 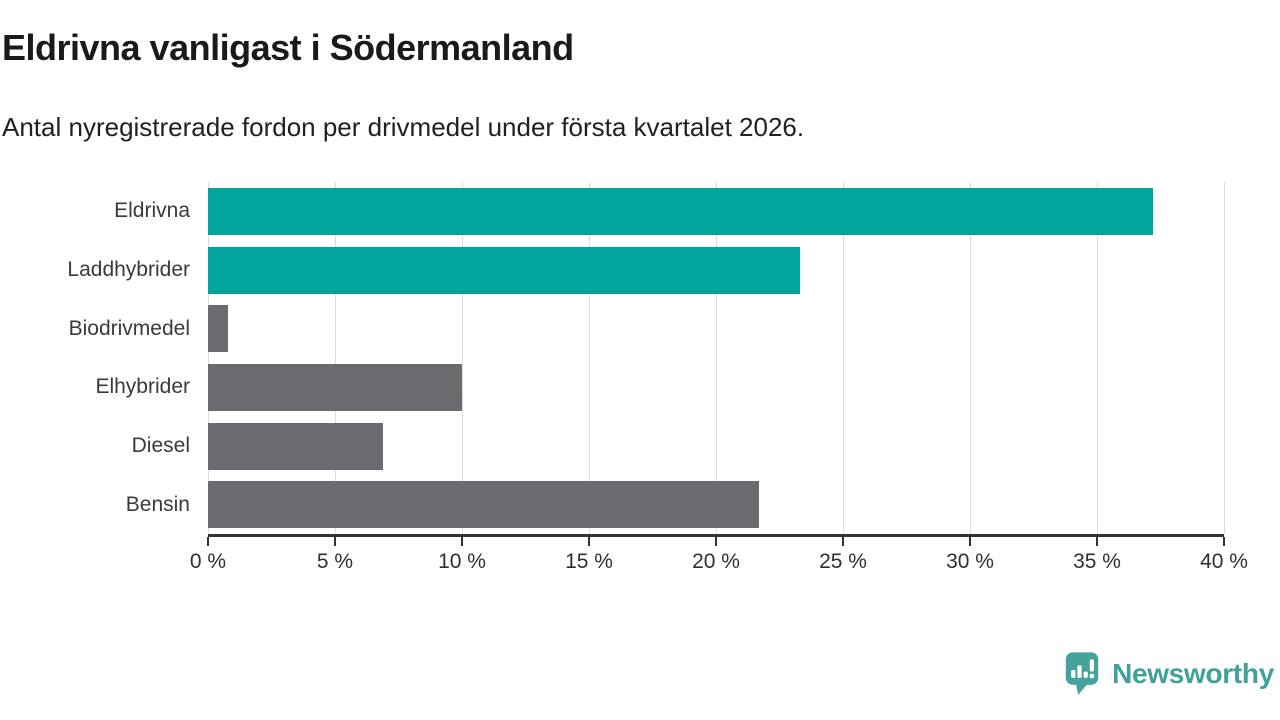 What do you see at coordinates (1224, 561) in the screenshot?
I see `x-tick-label-40: 40 %` at bounding box center [1224, 561].